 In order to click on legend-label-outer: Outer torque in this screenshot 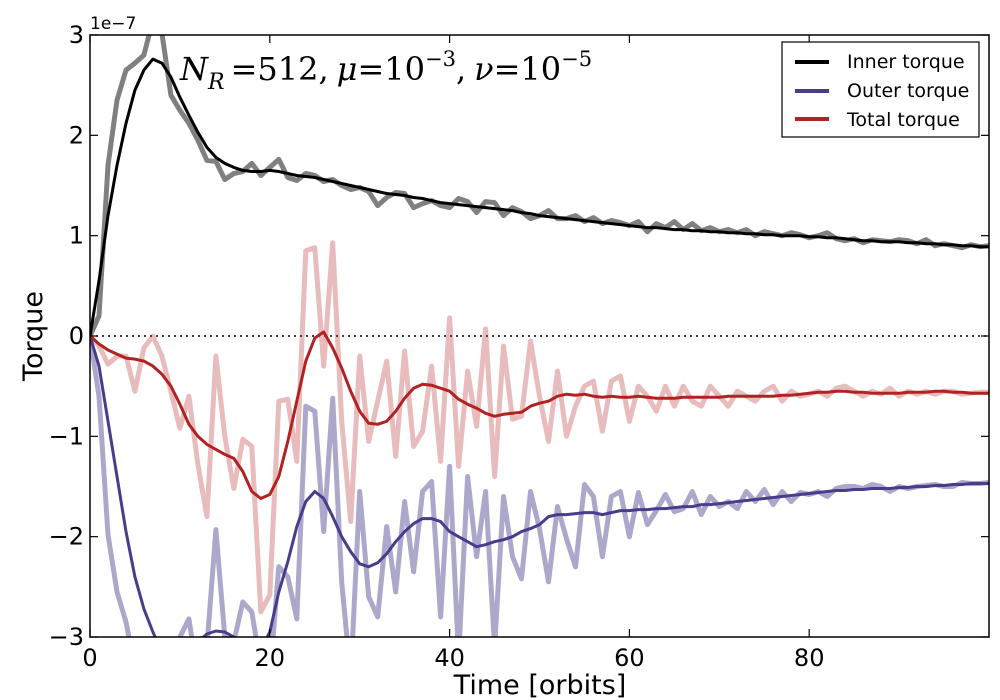, I will do `click(908, 91)`.